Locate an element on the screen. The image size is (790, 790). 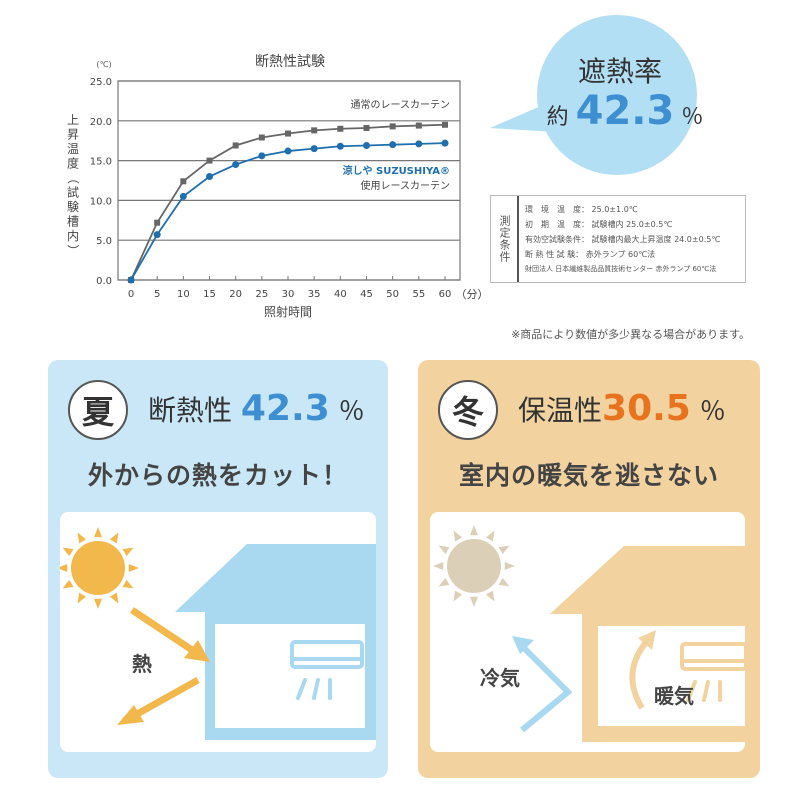
summer-headline: 断熱性 42.3 ％ is located at coordinates (256, 408).